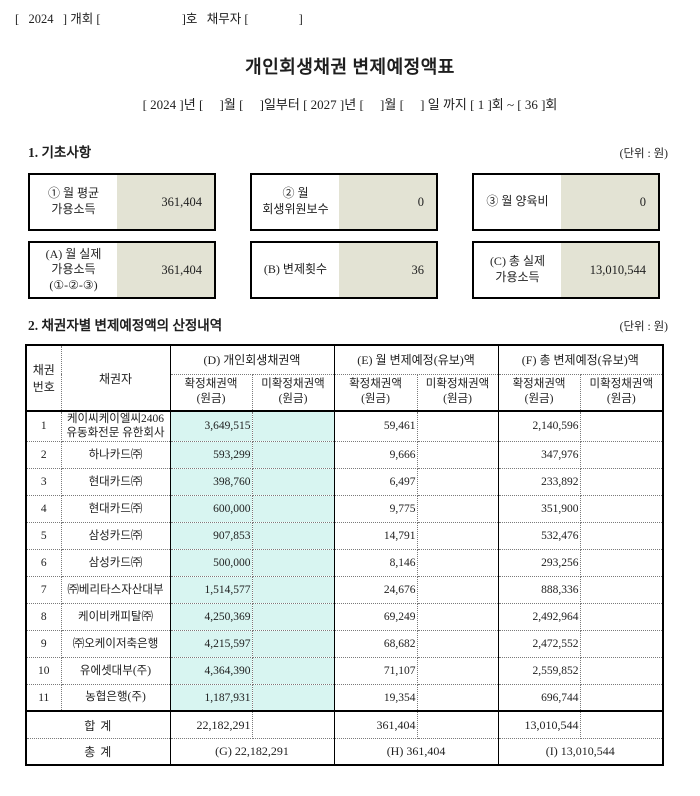 Image resolution: width=700 pixels, height=796 pixels. Describe the element at coordinates (159, 19) in the screenshot. I see `case-number-line: [ 2024 ] 개회 [ ]호 채무자 [ ]` at that location.